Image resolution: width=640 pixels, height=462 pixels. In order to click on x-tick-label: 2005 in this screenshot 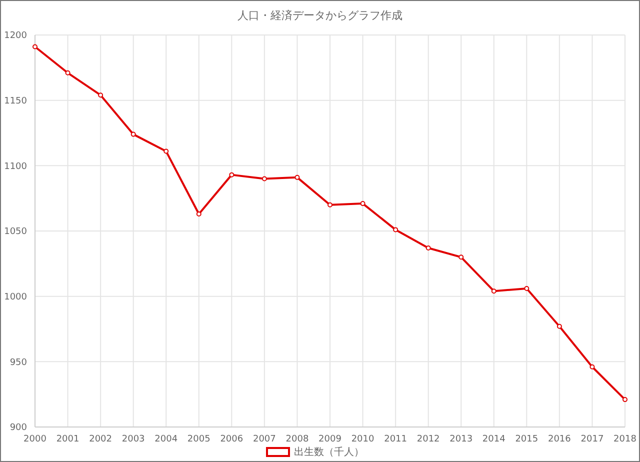, I will do `click(198, 439)`.